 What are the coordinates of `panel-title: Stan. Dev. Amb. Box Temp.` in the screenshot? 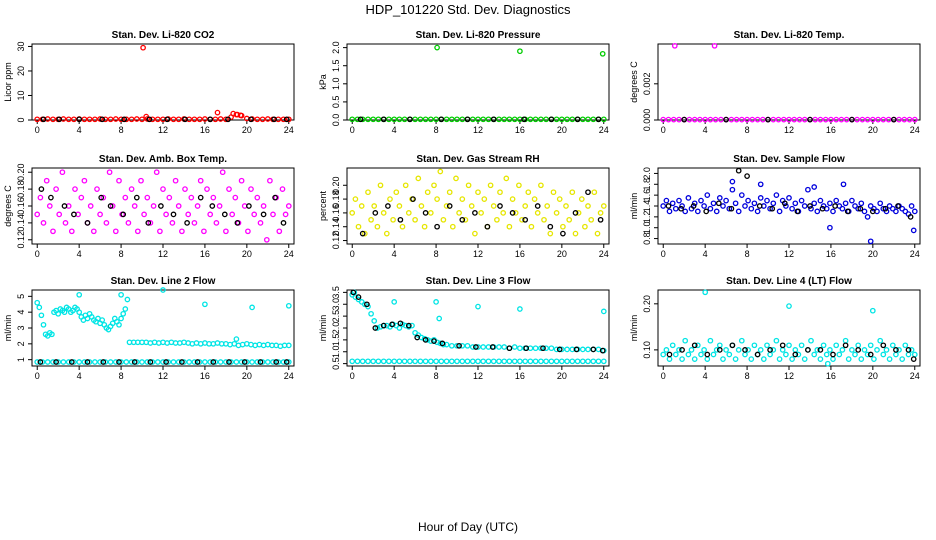 It's located at (163, 159).